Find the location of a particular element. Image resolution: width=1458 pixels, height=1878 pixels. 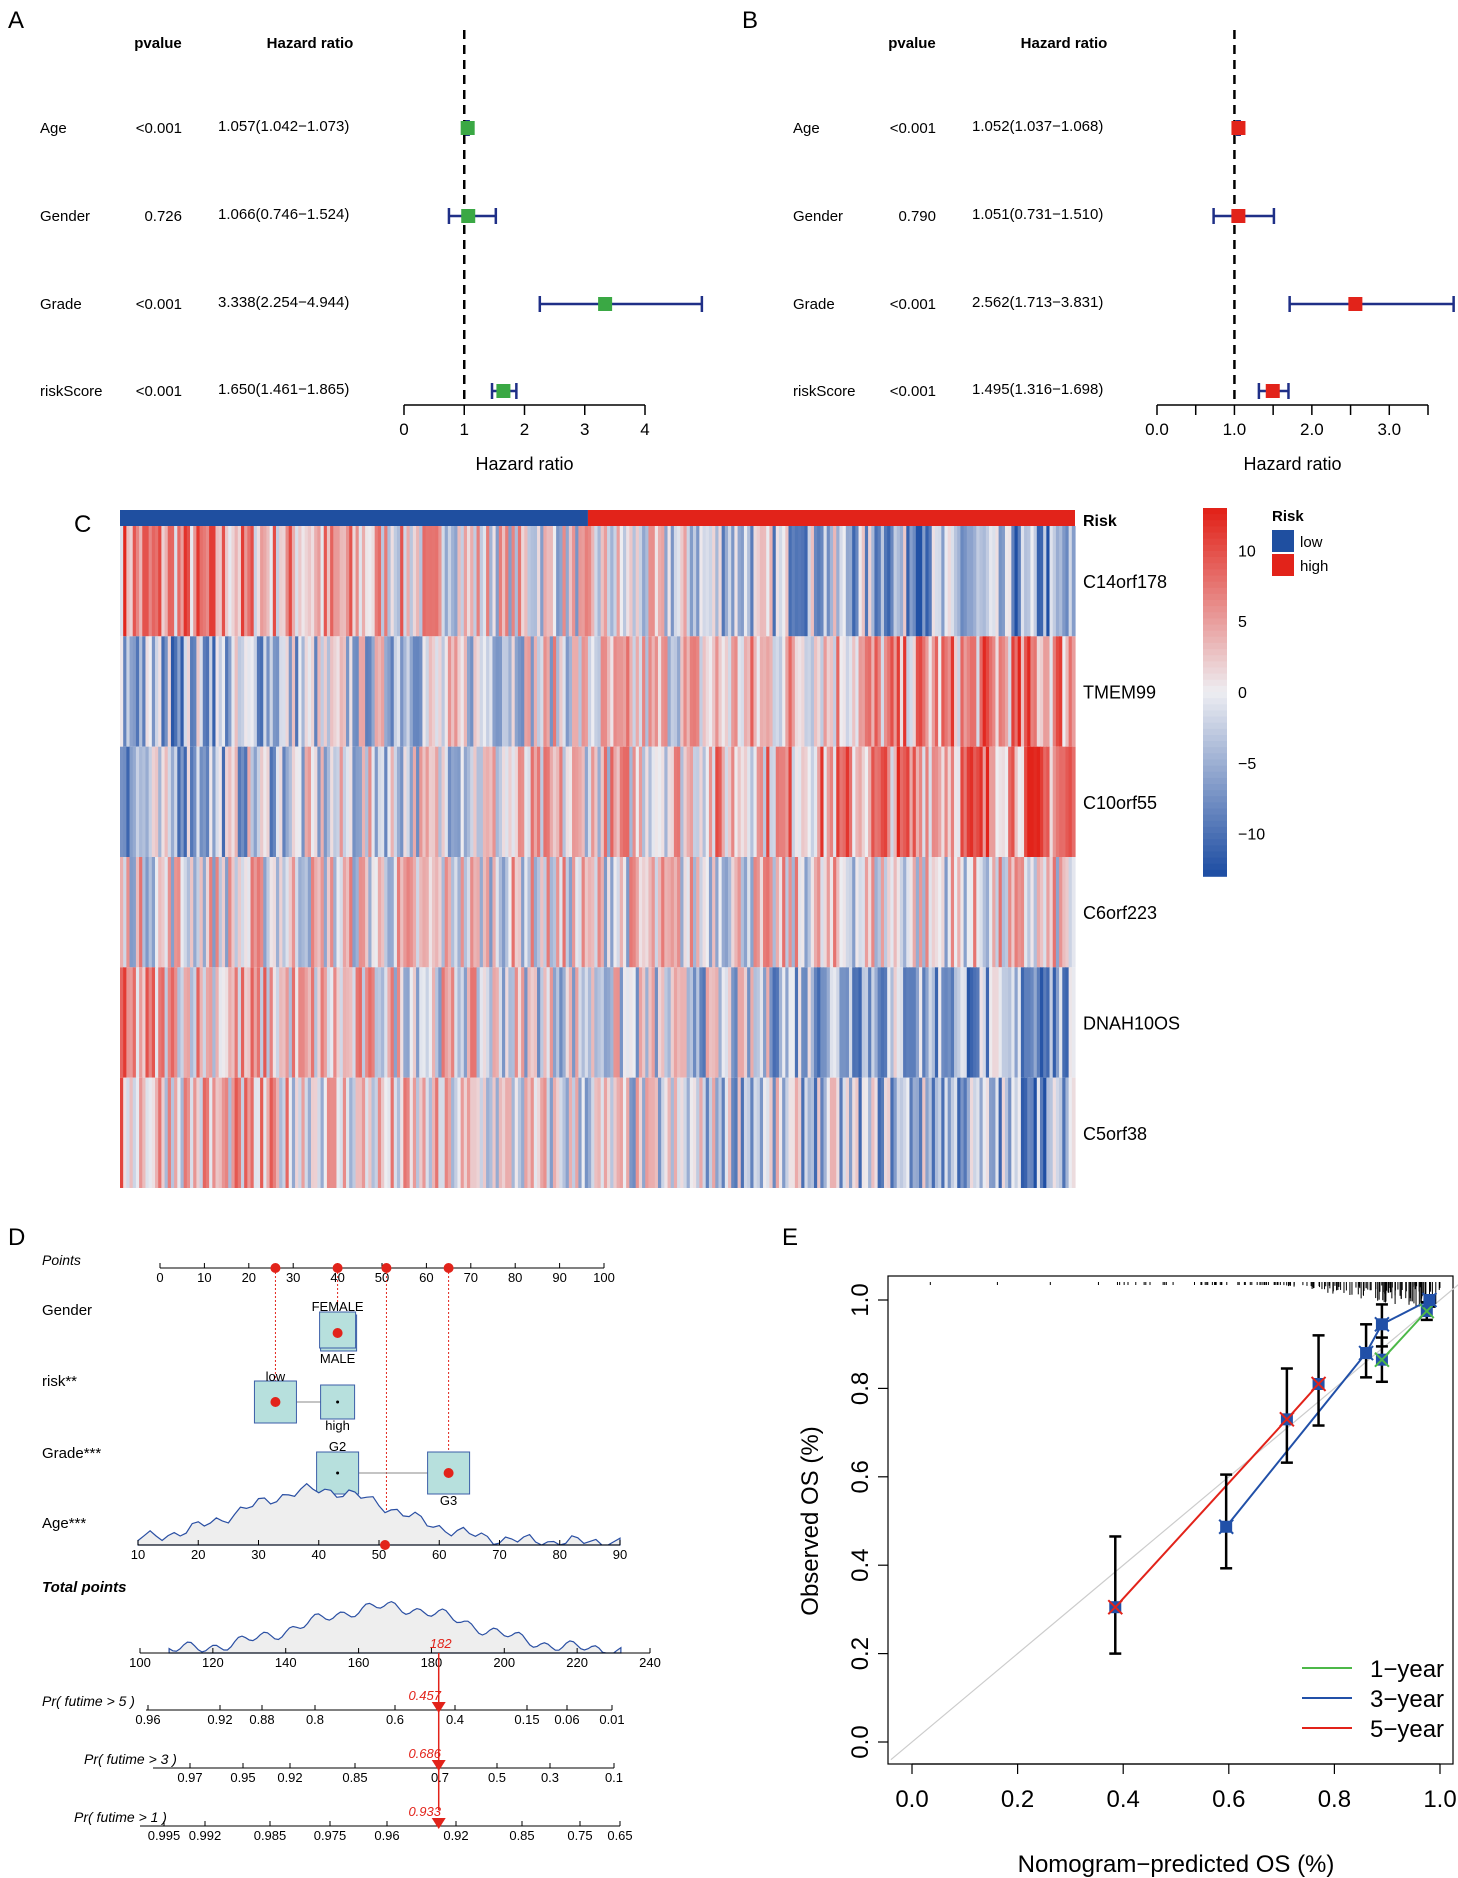

prob-1-tick-label: 0.88 is located at coordinates (261, 1719).